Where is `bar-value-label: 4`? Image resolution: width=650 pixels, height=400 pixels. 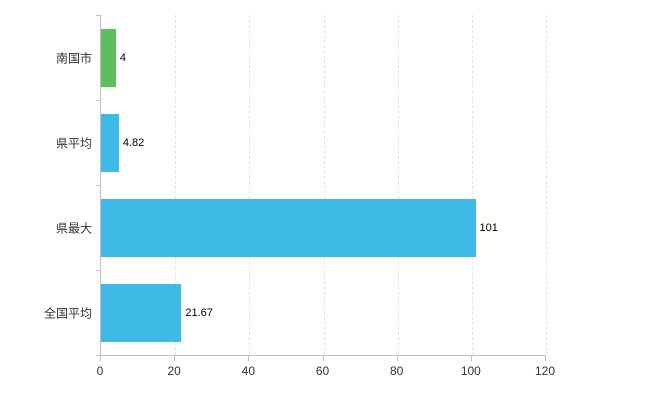
bar-value-label: 4 is located at coordinates (122, 57).